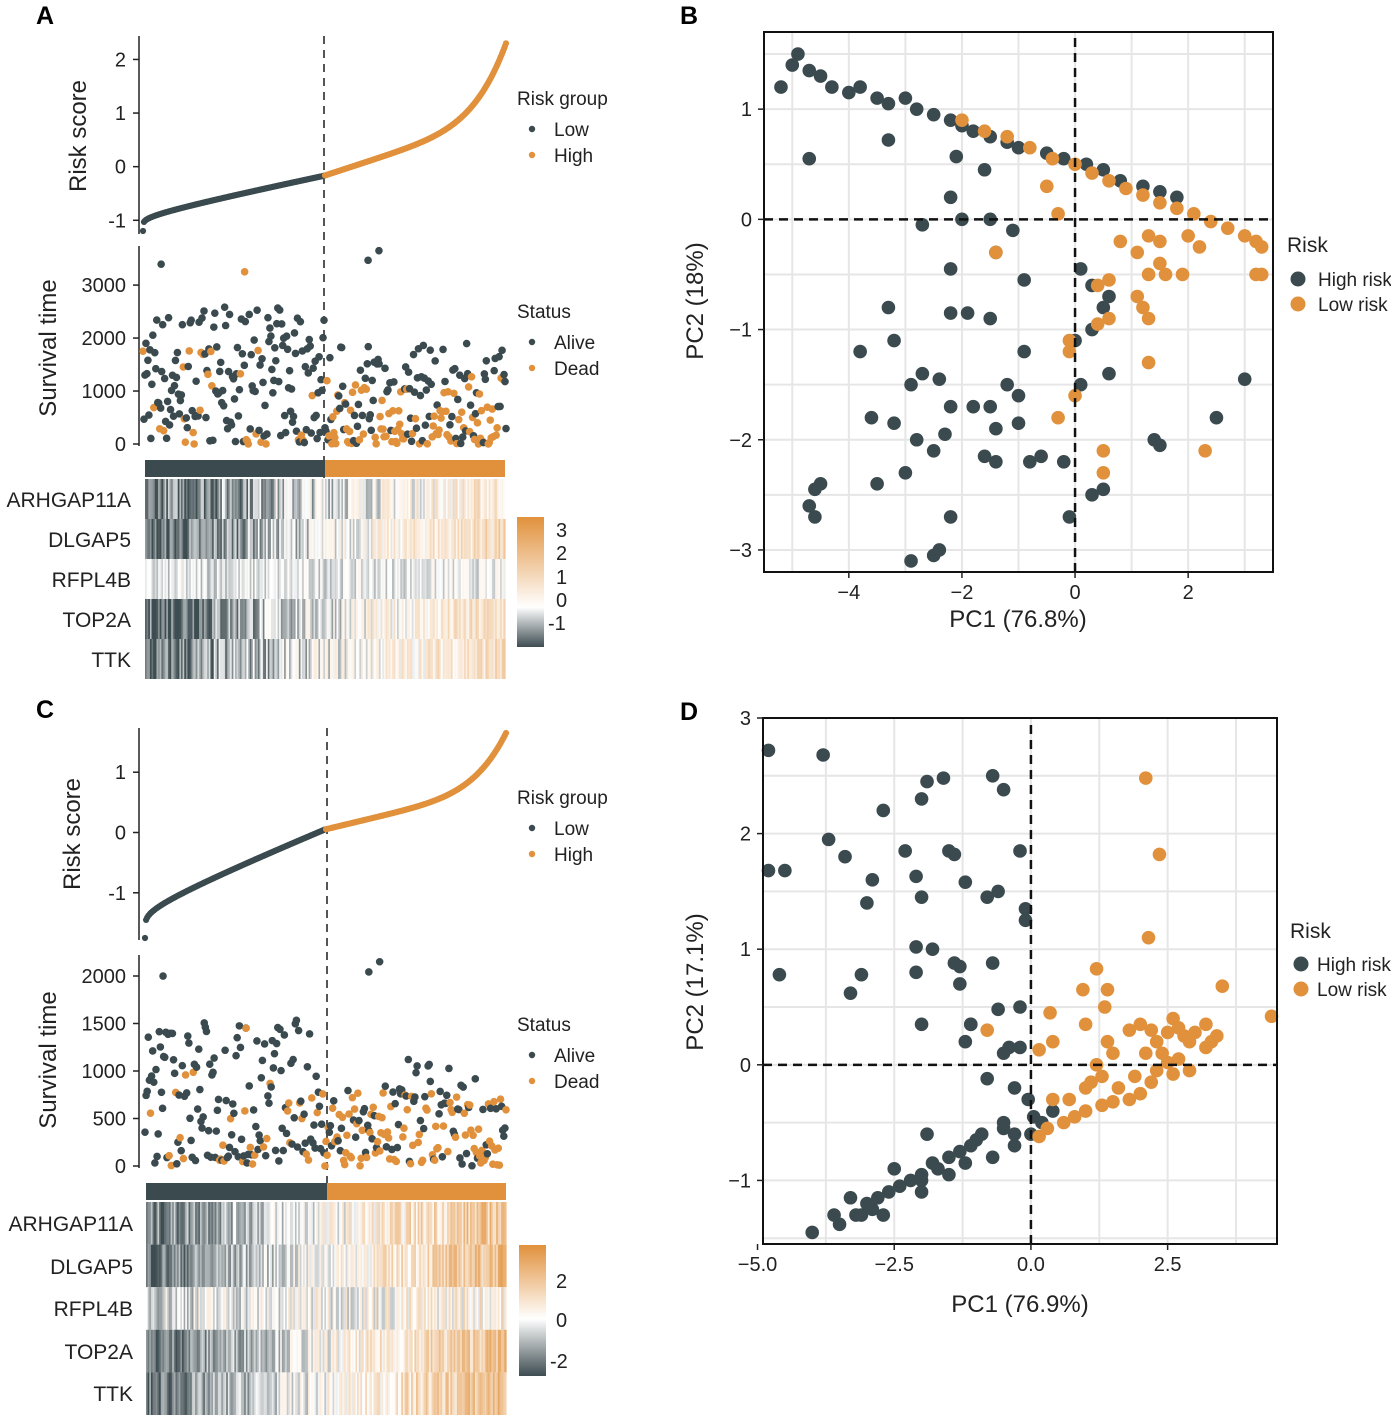 The width and height of the screenshot is (1391, 1417). I want to click on y-tick-label: 0, so click(120, 833).